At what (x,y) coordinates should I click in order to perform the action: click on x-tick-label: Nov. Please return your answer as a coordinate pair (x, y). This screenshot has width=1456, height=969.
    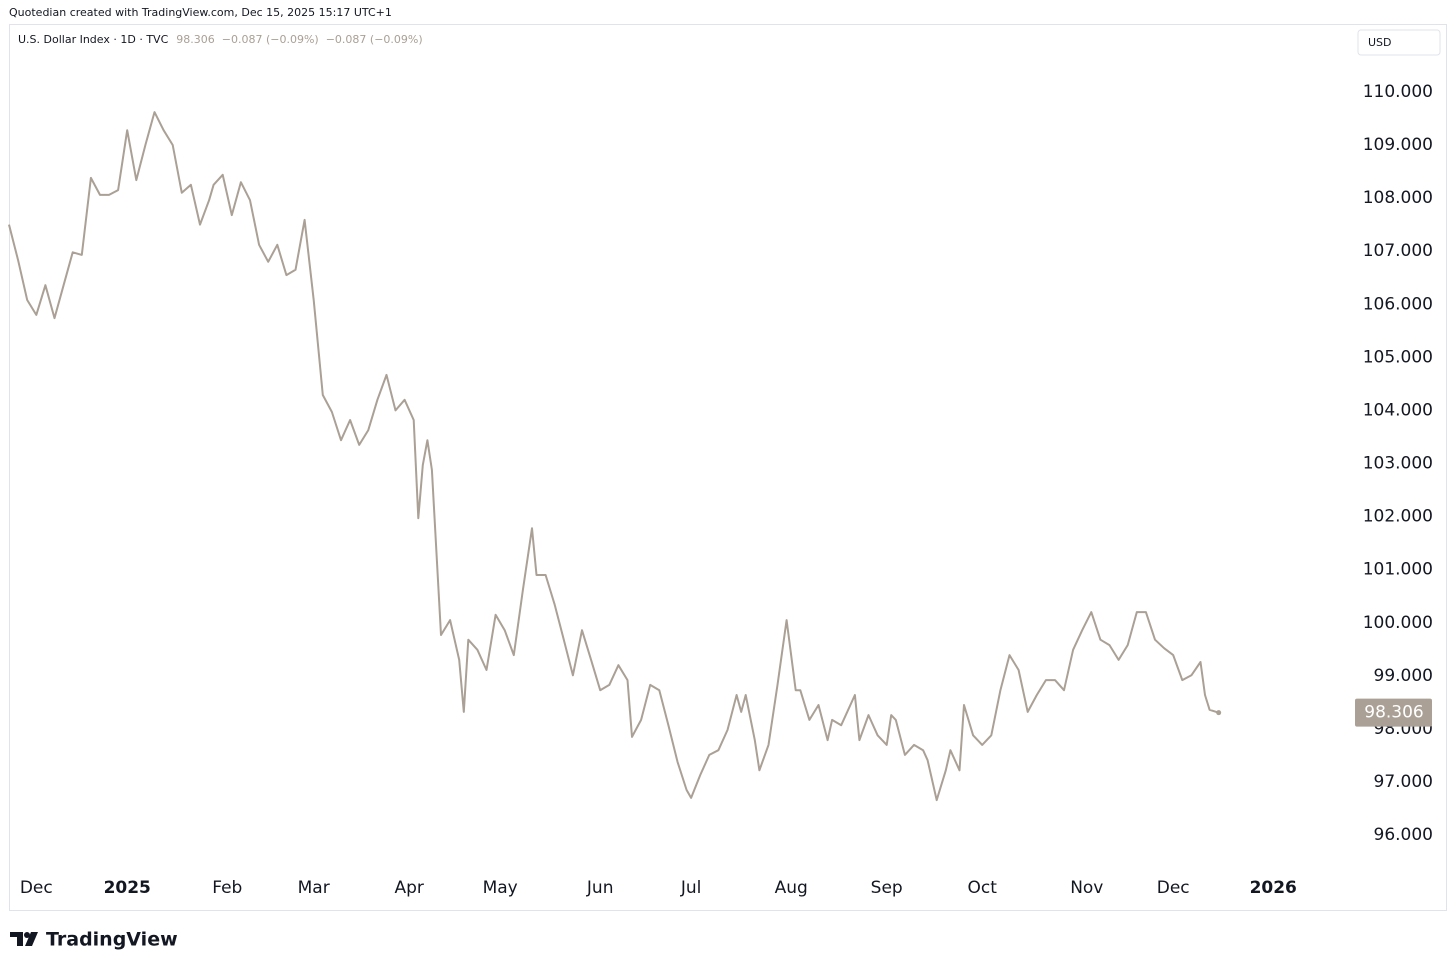
    Looking at the image, I should click on (1086, 888).